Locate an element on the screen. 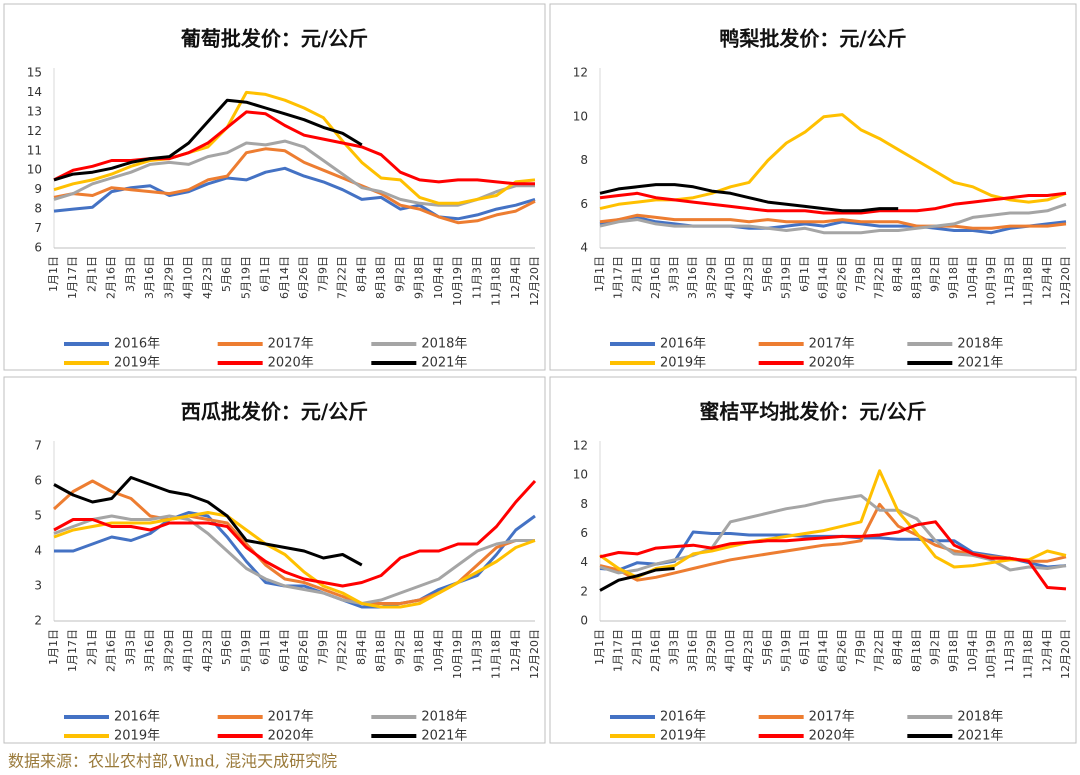 This screenshot has width=1080, height=775. chart-title: 葡萄批发价：元/公斤 is located at coordinates (274, 39).